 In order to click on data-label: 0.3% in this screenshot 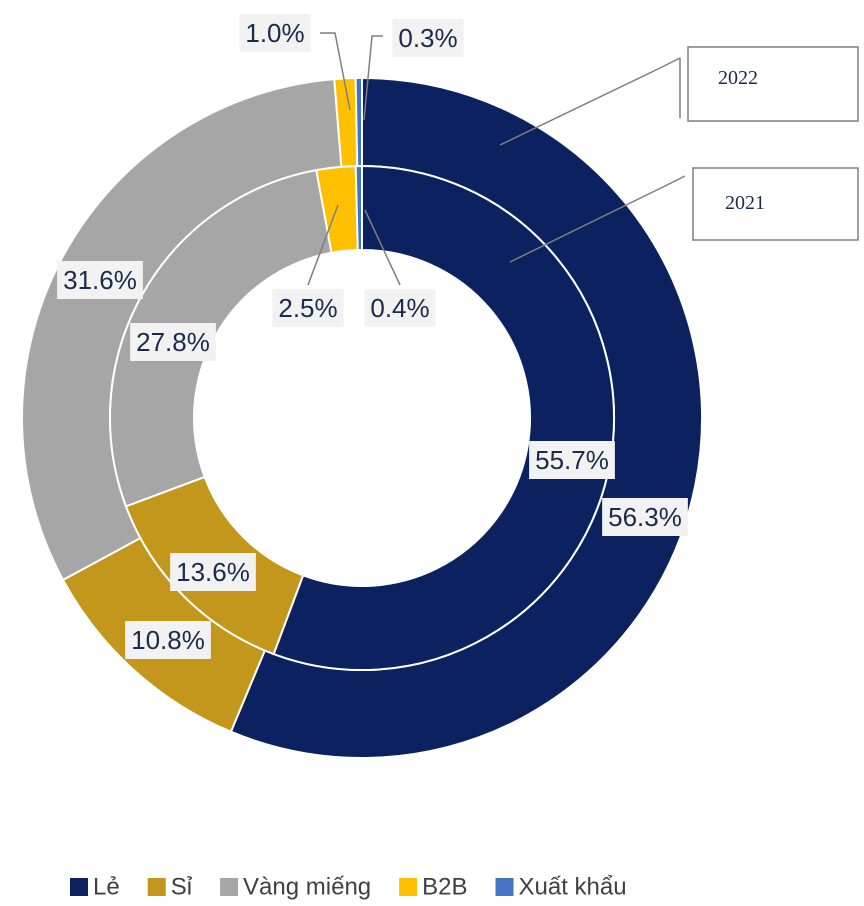, I will do `click(428, 38)`.